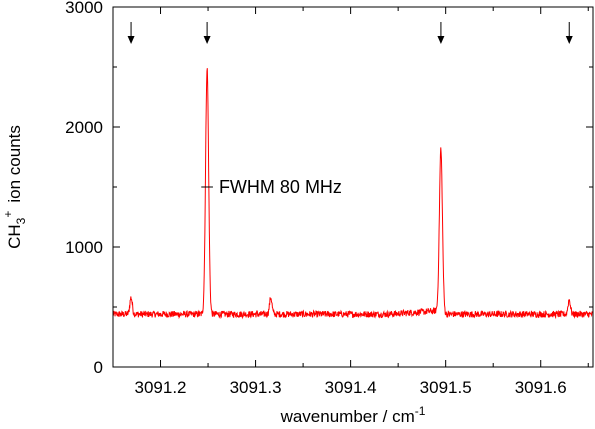 Image resolution: width=595 pixels, height=429 pixels. Describe the element at coordinates (541, 387) in the screenshot. I see `x-tick-label: 3091.6` at that location.